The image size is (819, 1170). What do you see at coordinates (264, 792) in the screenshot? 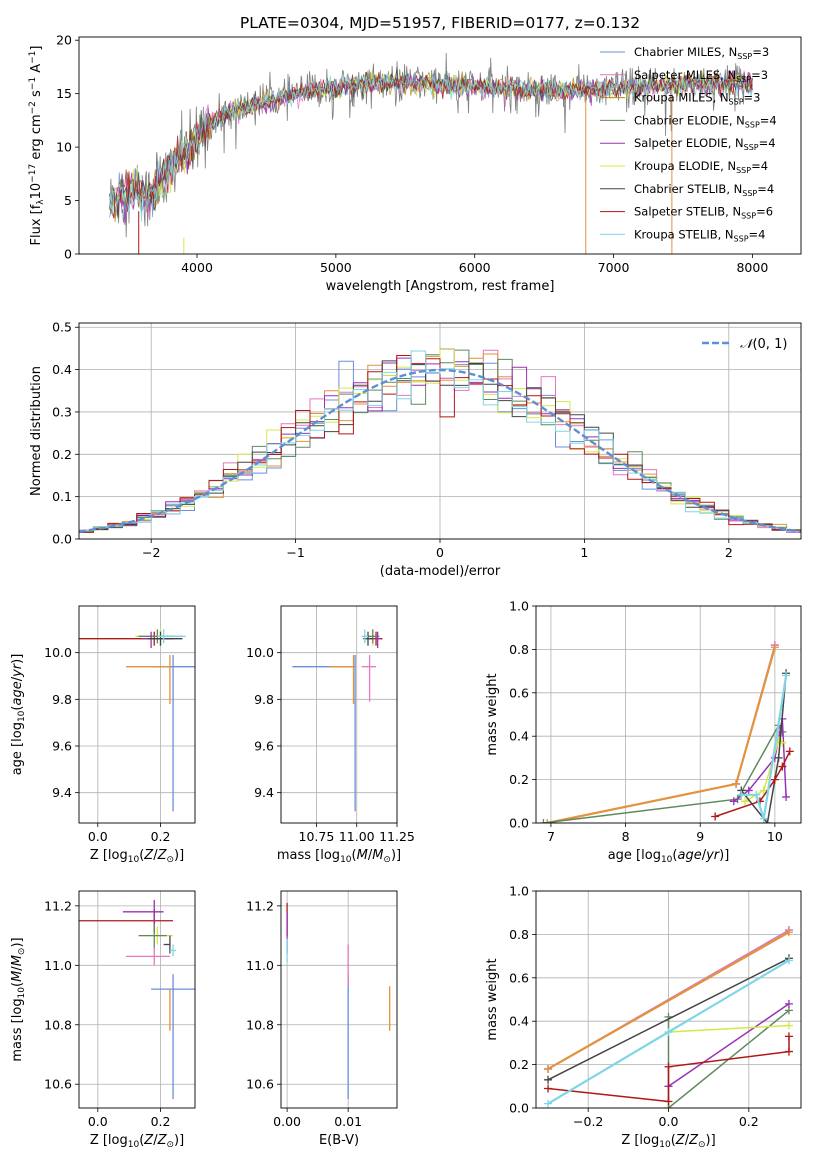
I see `y-tick-label: 9.4` at bounding box center [264, 792].